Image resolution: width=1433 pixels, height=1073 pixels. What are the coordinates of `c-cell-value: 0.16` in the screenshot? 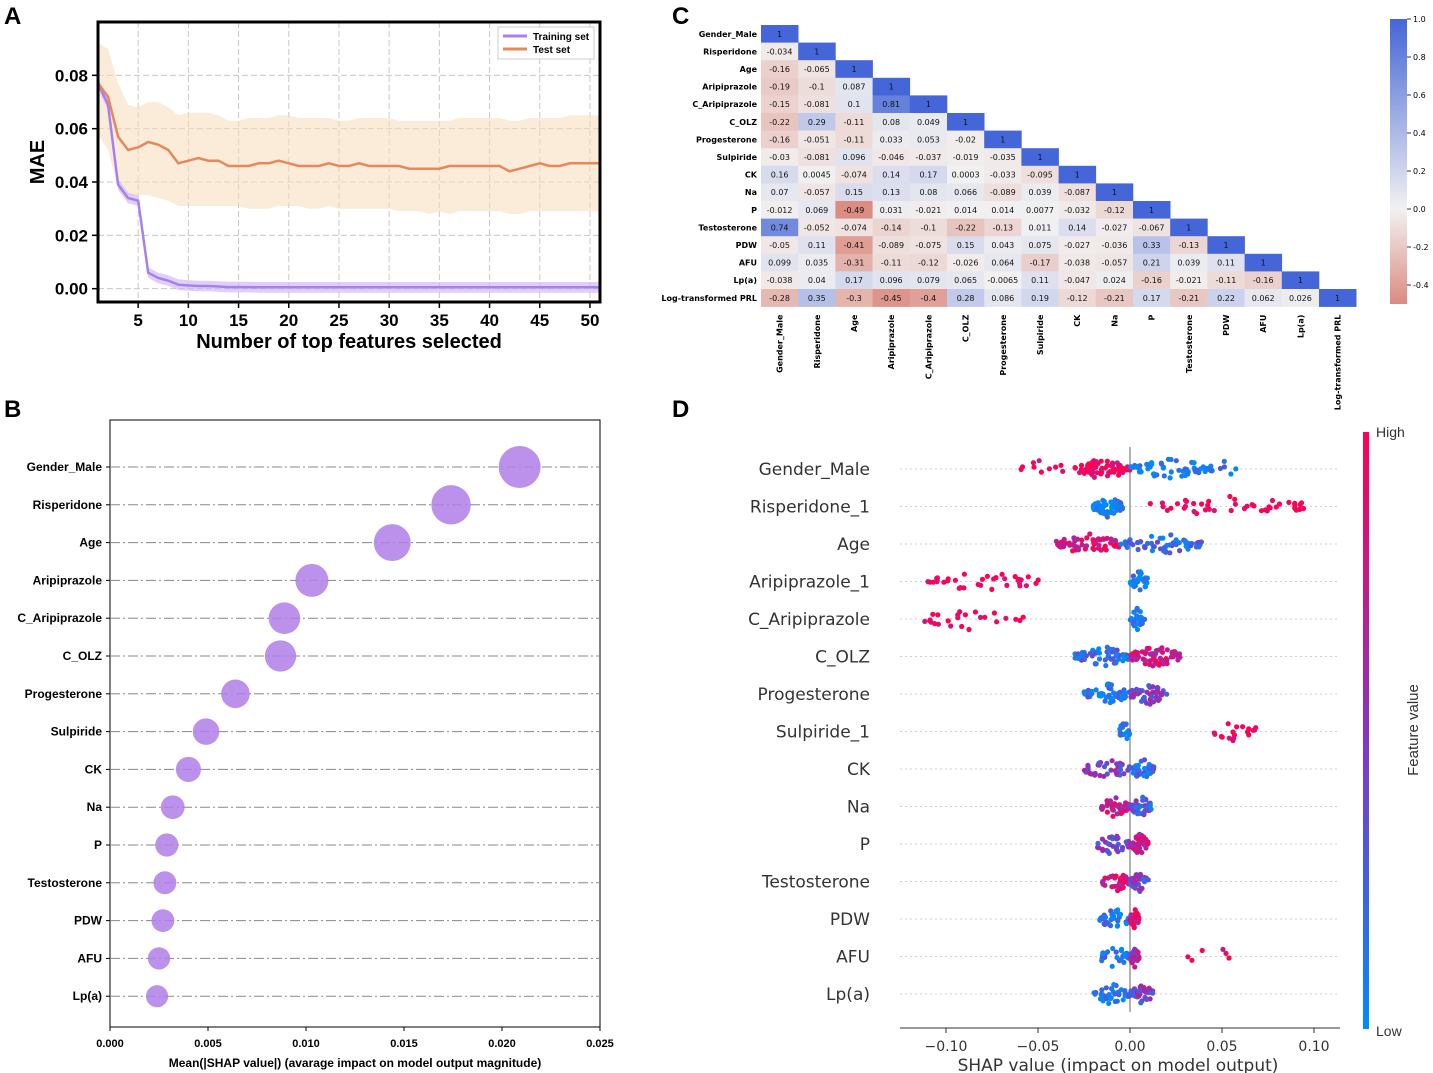 It's located at (780, 175).